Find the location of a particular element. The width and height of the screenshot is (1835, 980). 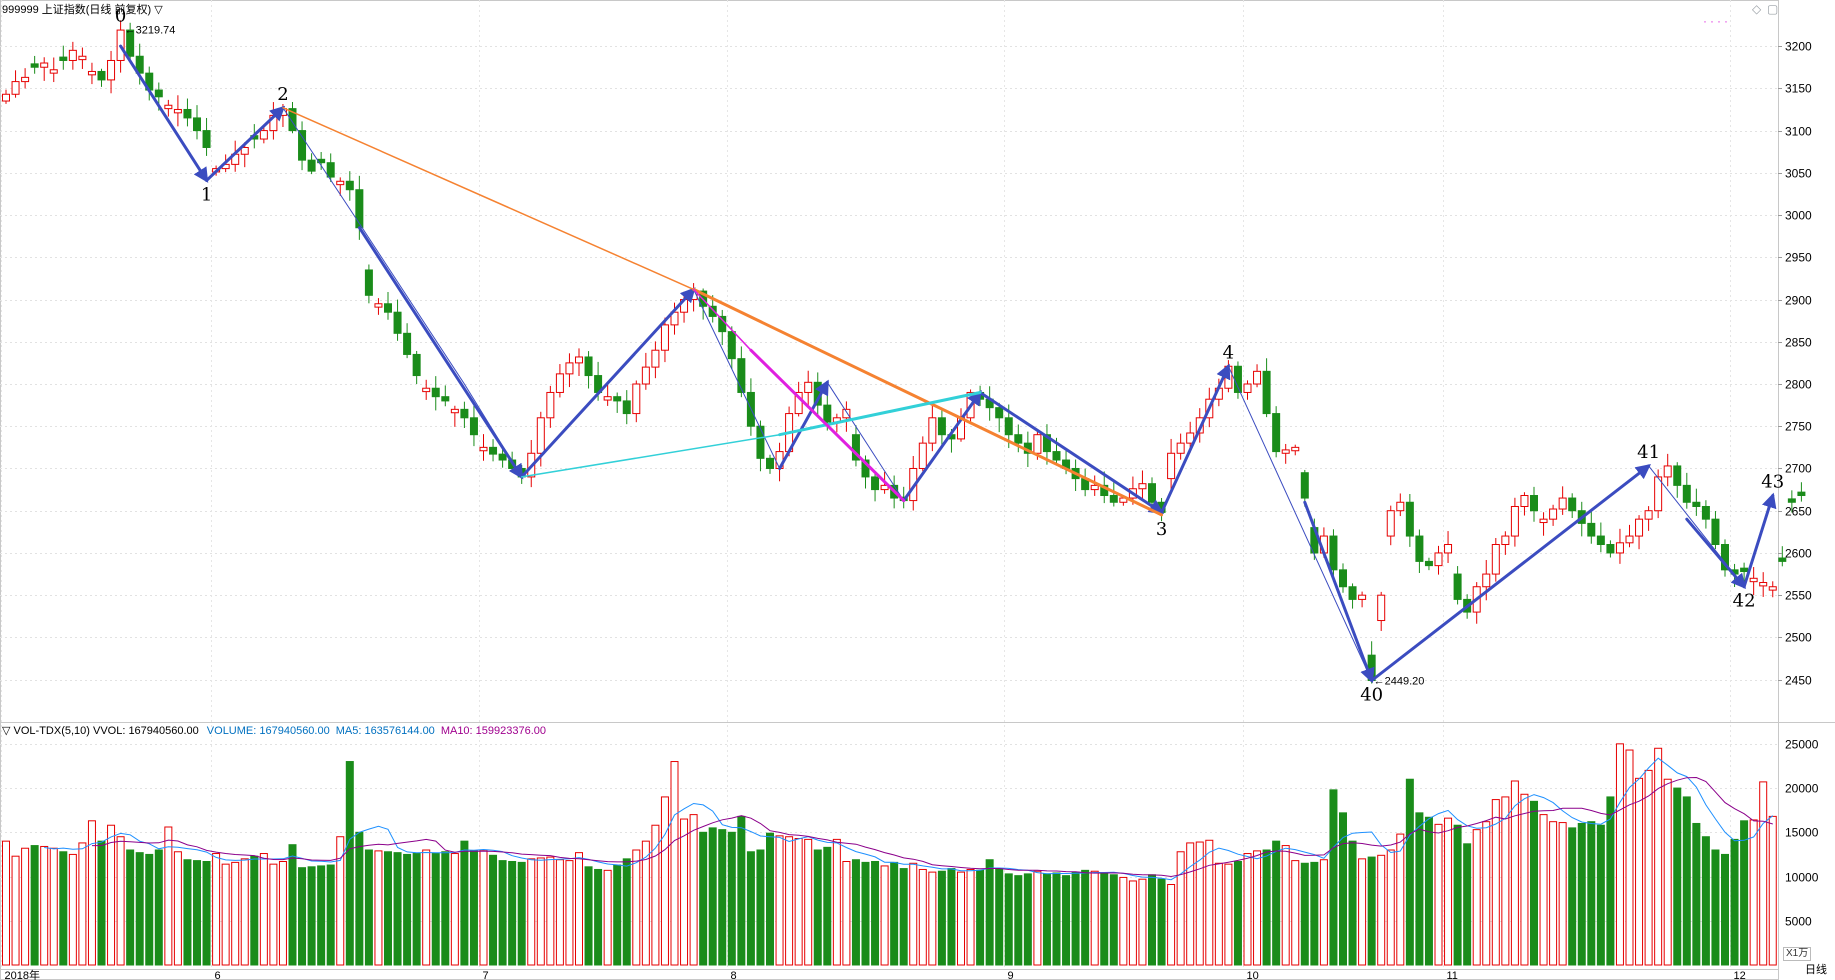

month-label: 11 is located at coordinates (1452, 975).